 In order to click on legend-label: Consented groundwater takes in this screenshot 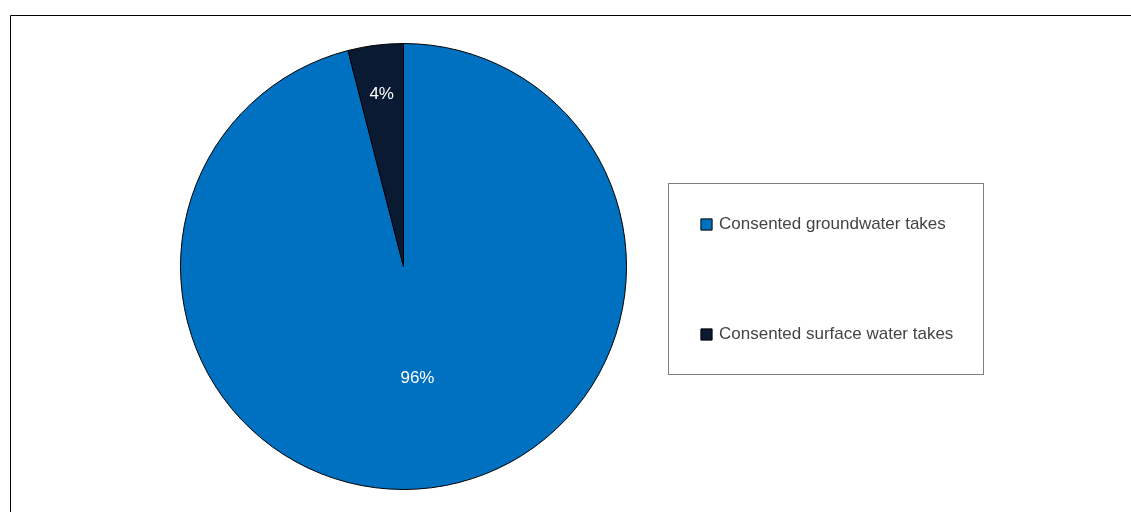, I will do `click(832, 224)`.